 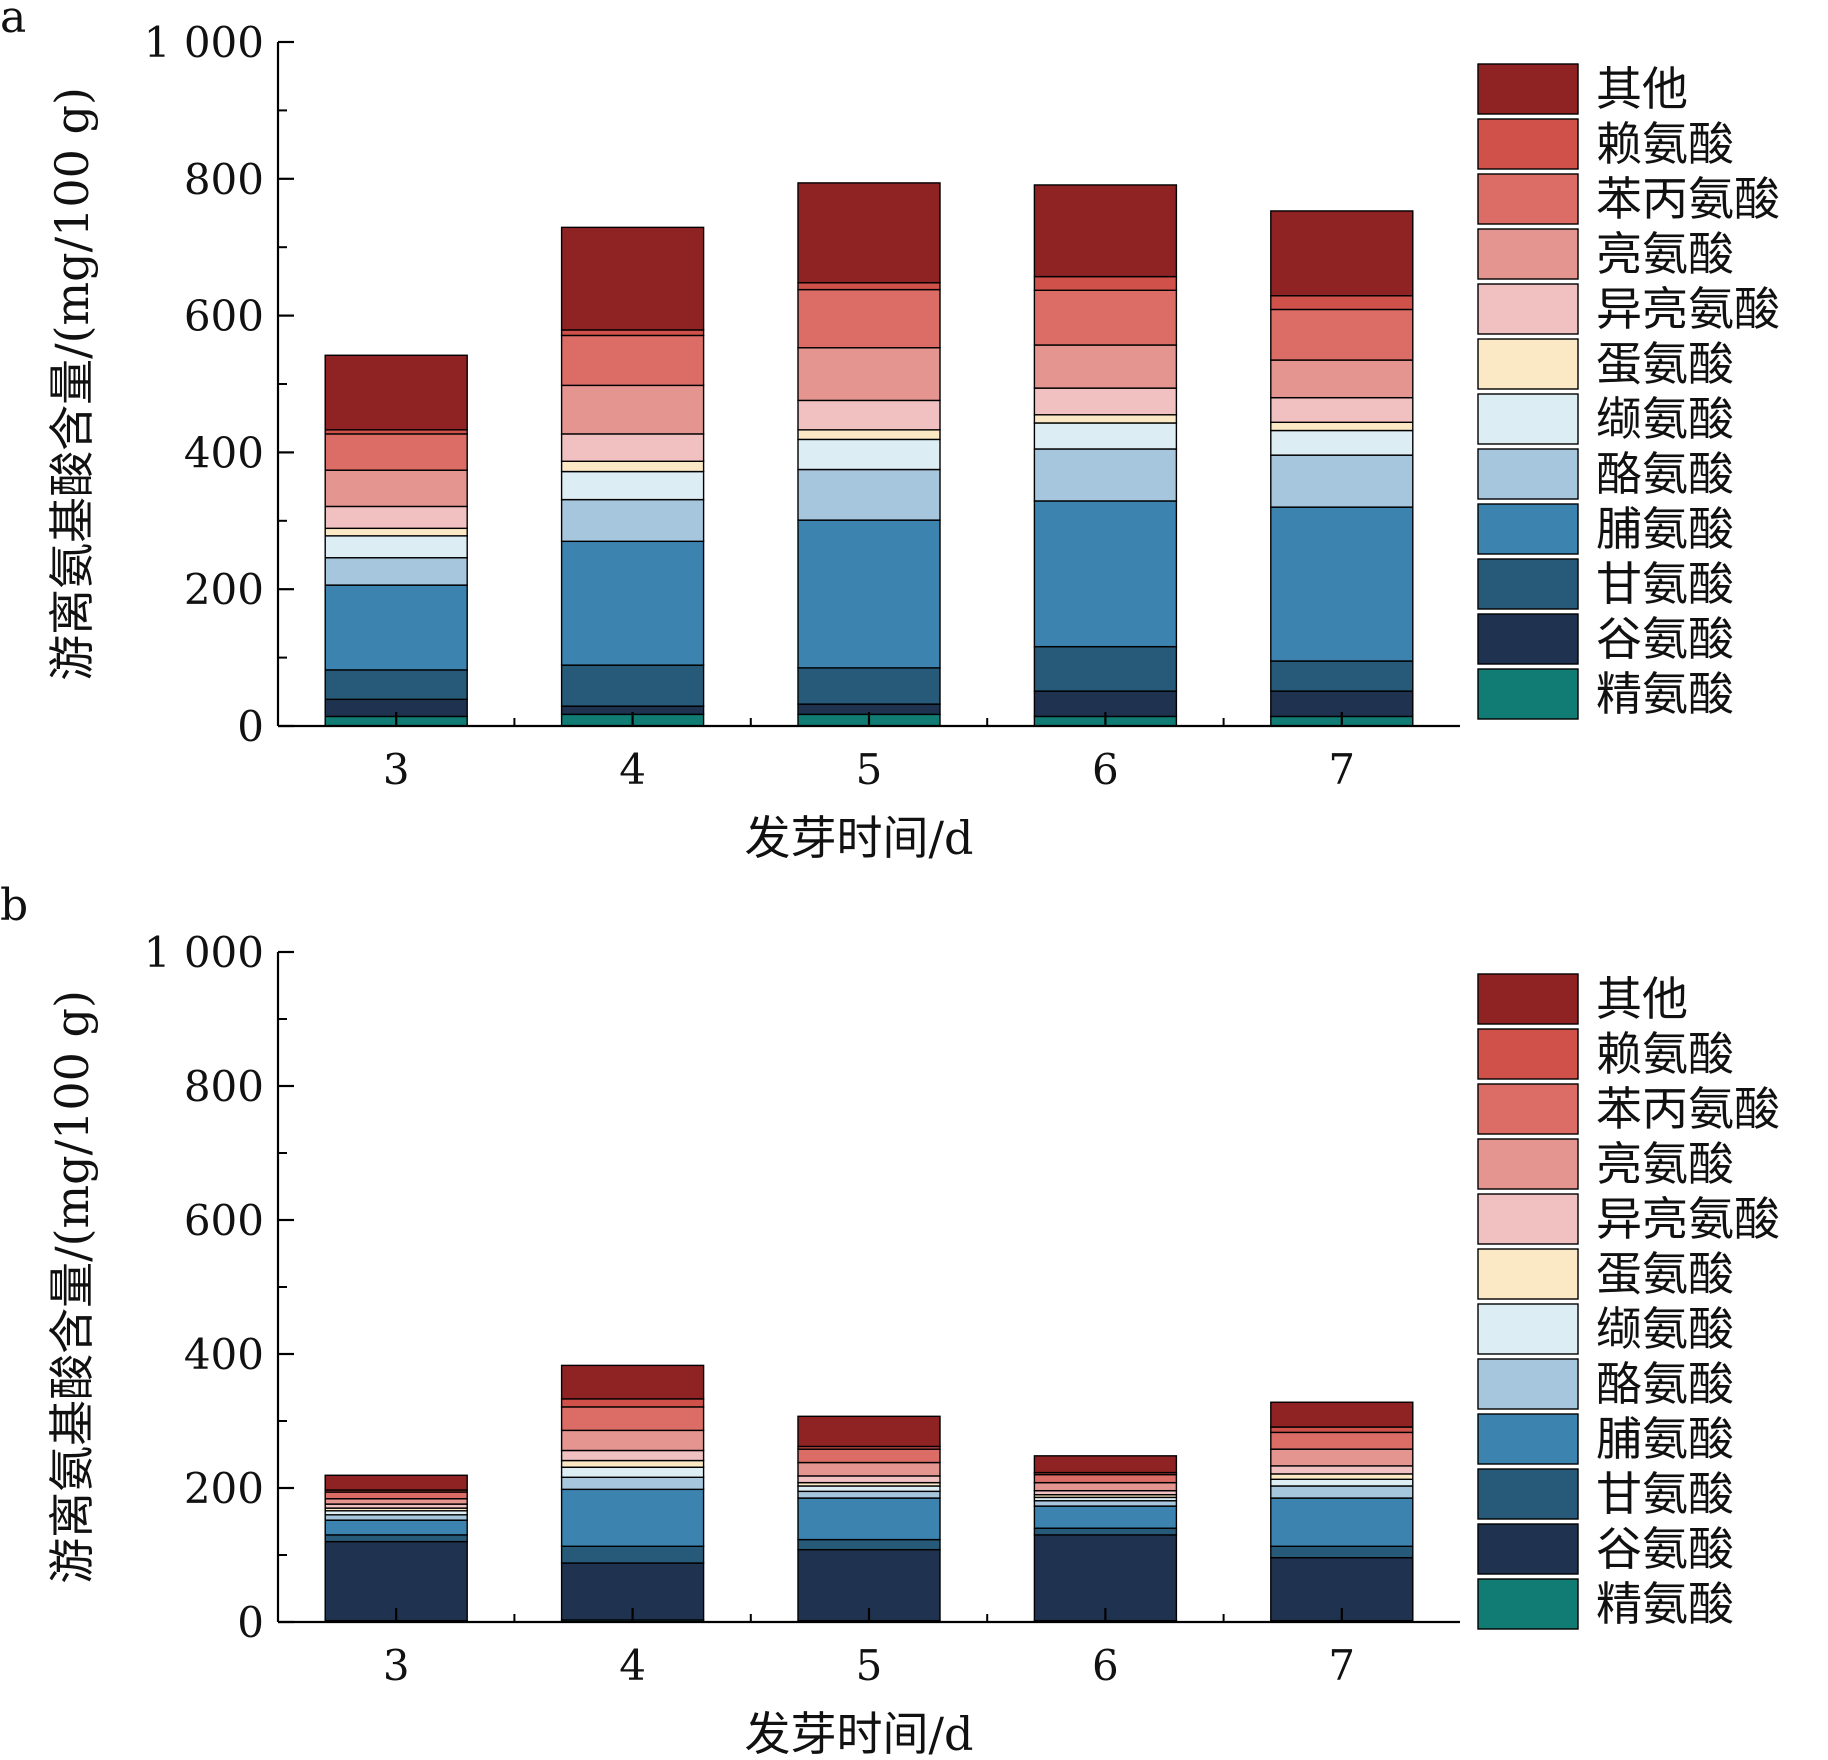 I want to click on y-tick-label: 200, so click(x=224, y=1488).